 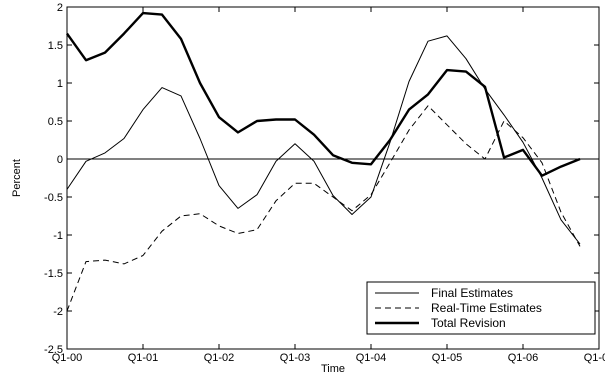 What do you see at coordinates (53, 274) in the screenshot?
I see `y-tick-label: -1.5` at bounding box center [53, 274].